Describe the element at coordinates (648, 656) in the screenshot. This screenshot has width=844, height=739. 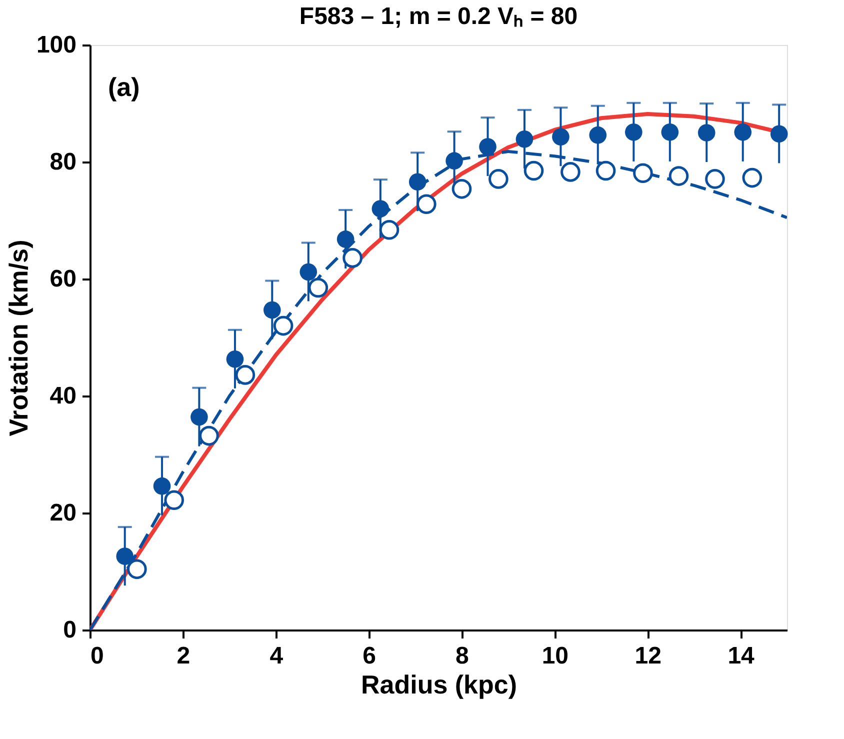
I see `x-tick-label: 12` at that location.